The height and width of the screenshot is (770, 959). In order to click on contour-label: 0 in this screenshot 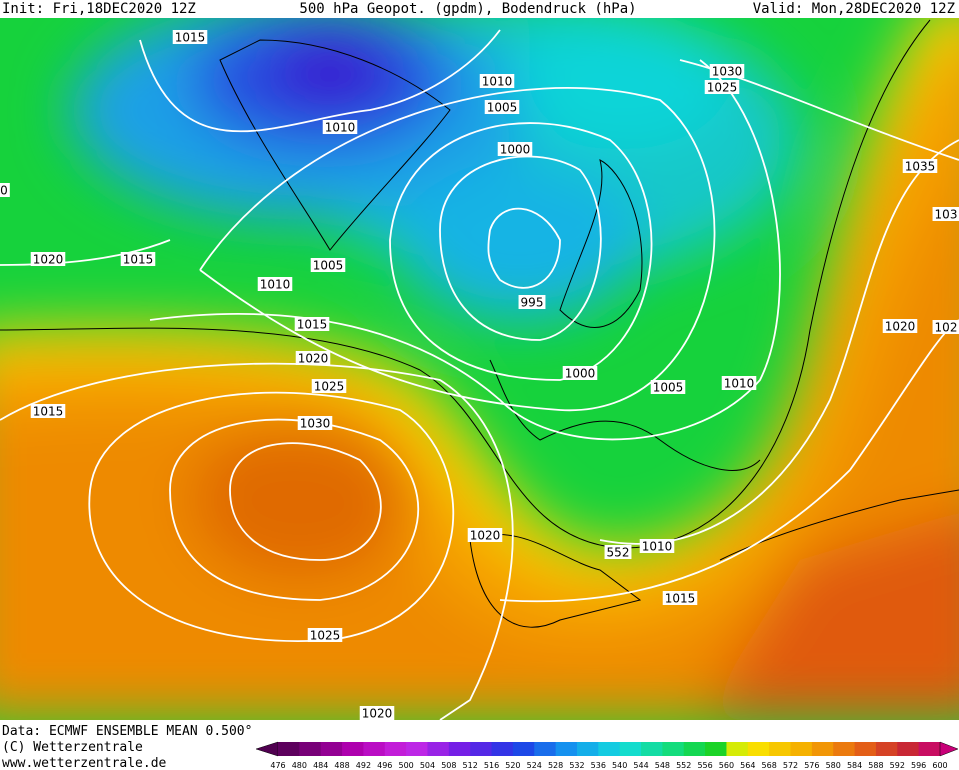, I will do `click(4, 191)`.